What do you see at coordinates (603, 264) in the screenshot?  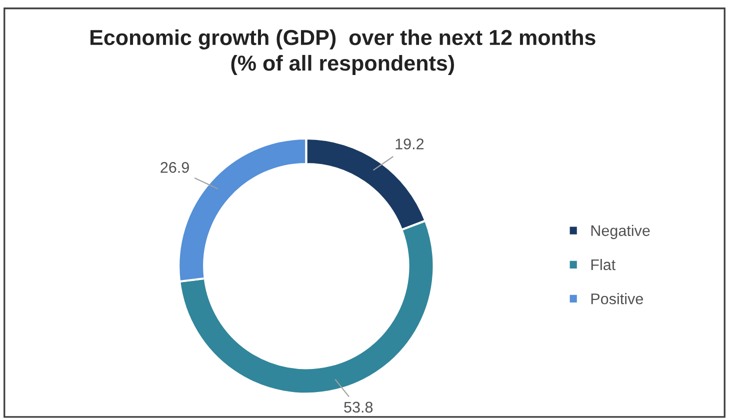 I see `legend-label: Flat` at bounding box center [603, 264].